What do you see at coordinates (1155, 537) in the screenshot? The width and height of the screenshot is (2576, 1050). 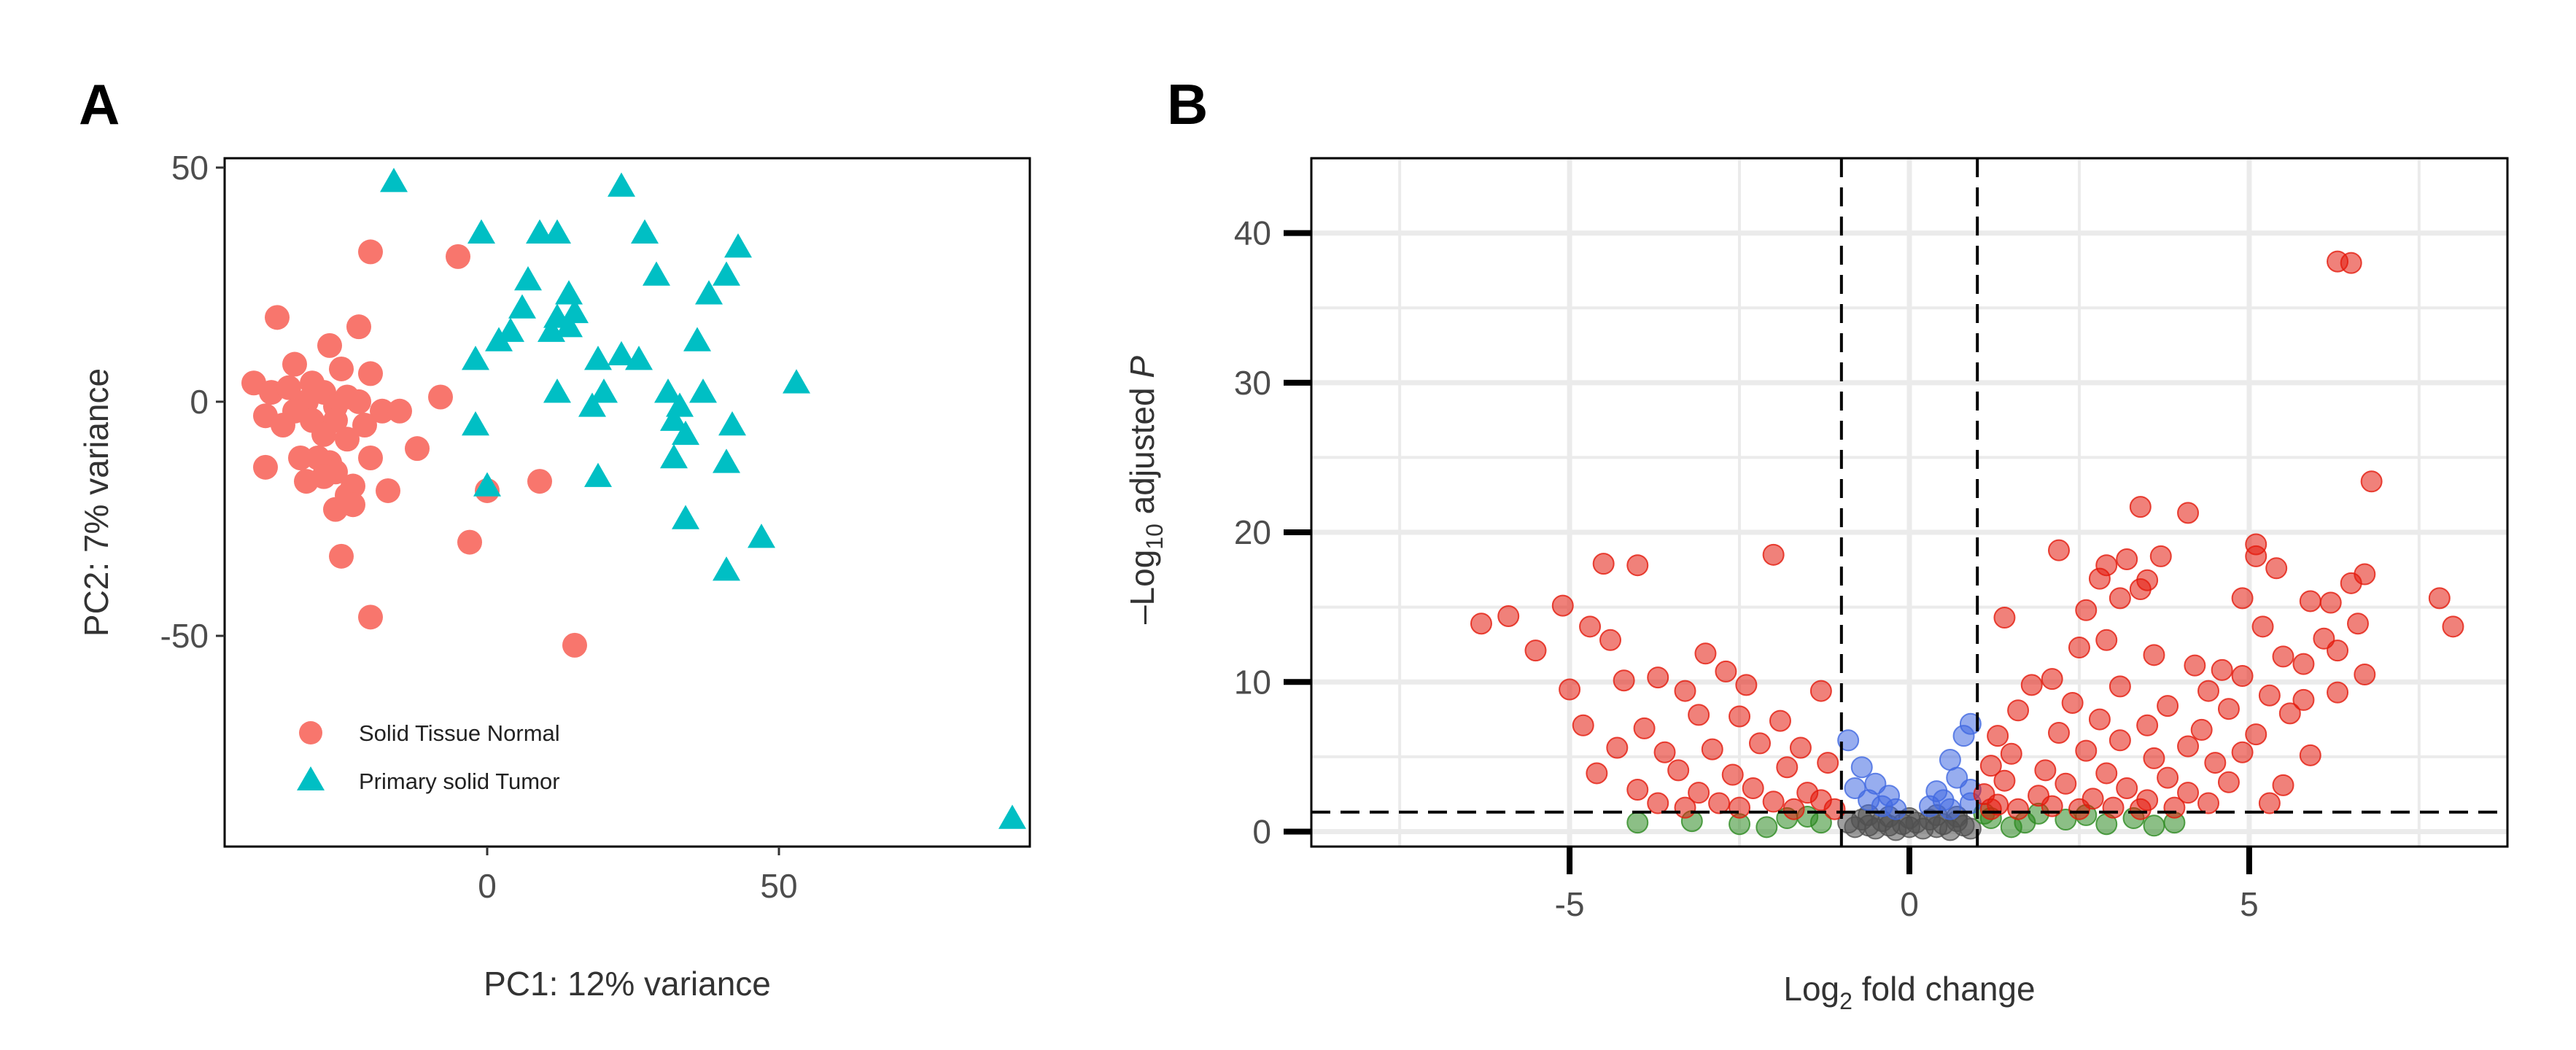 I see `panel-b-y-axis-label-sub: 10` at bounding box center [1155, 537].